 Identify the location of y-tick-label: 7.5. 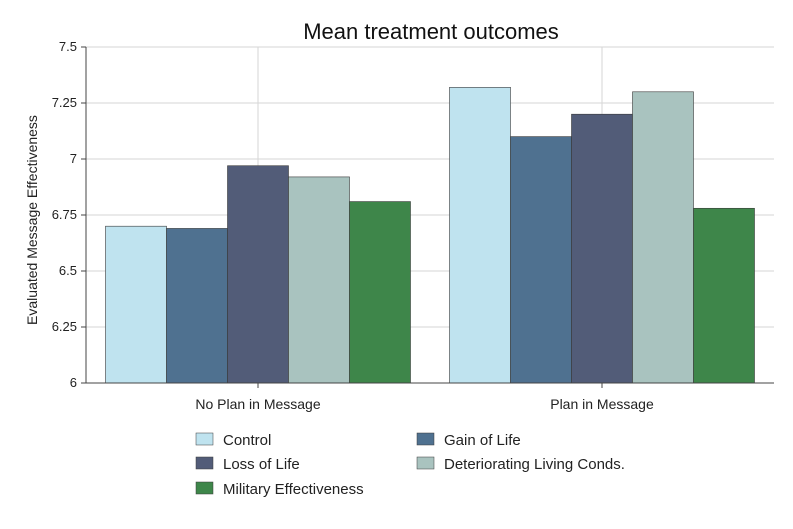
(68, 46).